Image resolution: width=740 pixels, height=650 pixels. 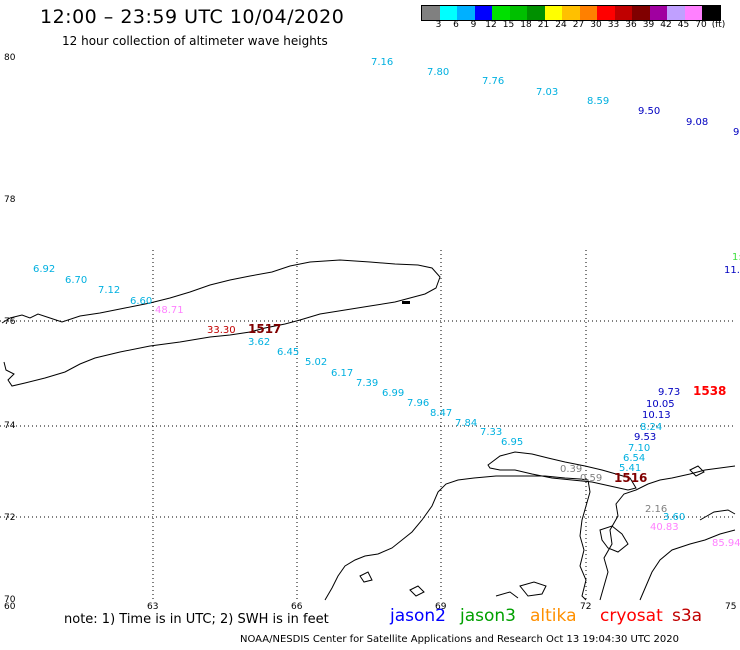 What do you see at coordinates (297, 607) in the screenshot?
I see `x-label-66: 66` at bounding box center [297, 607].